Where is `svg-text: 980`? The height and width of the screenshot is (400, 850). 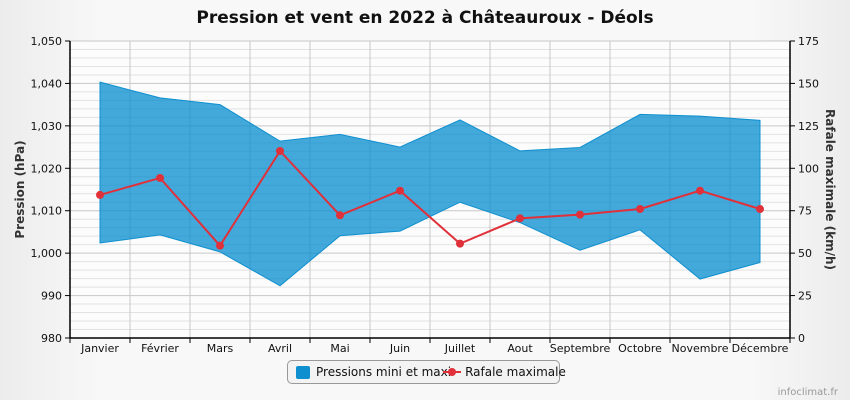 svg-text: 980 is located at coordinates (51, 338).